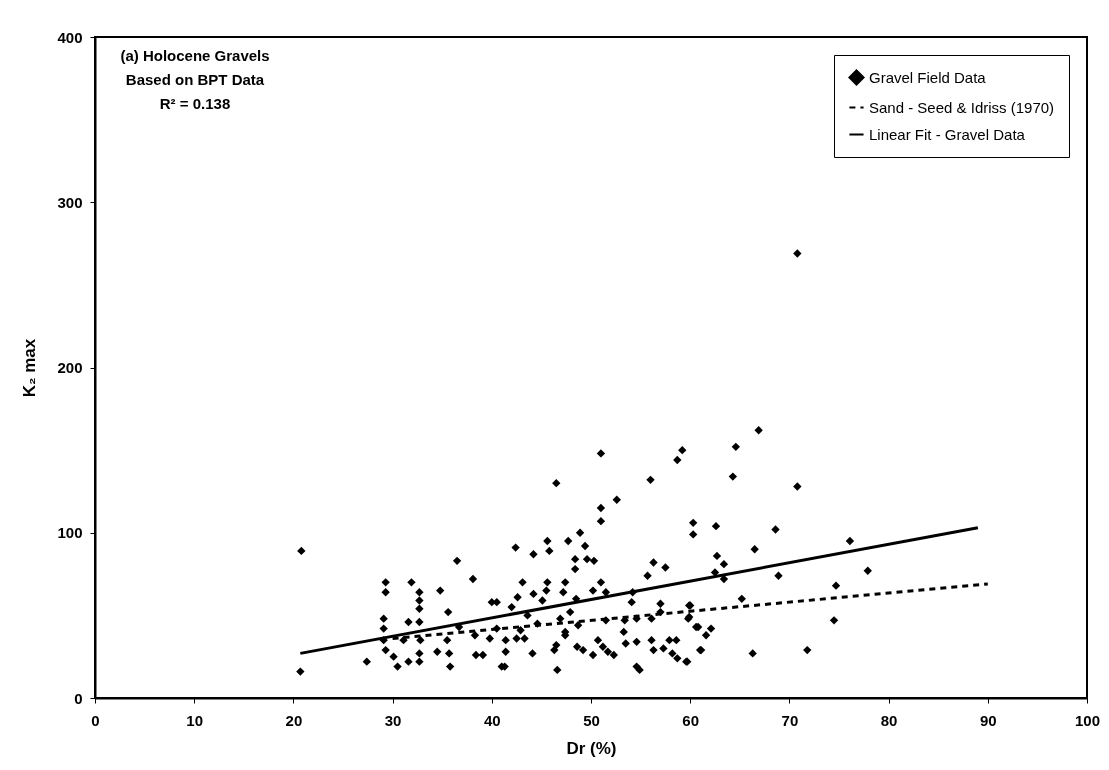 The width and height of the screenshot is (1109, 770). Describe the element at coordinates (70, 37) in the screenshot. I see `y-tick-label: 400` at that location.